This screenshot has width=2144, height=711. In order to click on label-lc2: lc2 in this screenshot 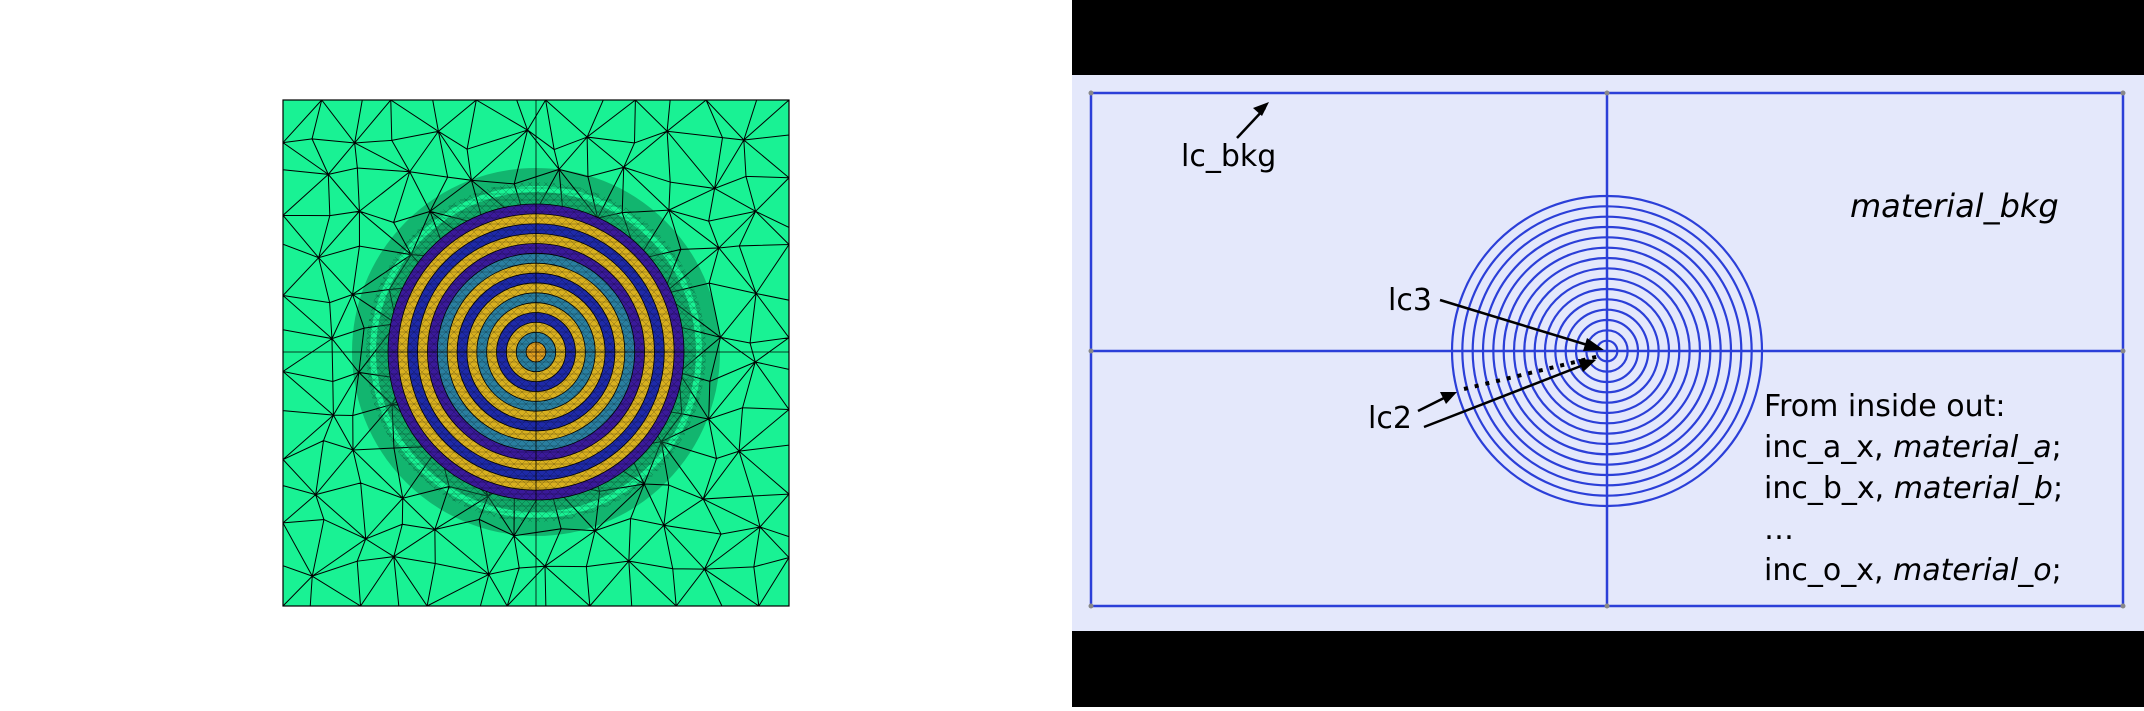, I will do `click(1390, 418)`.